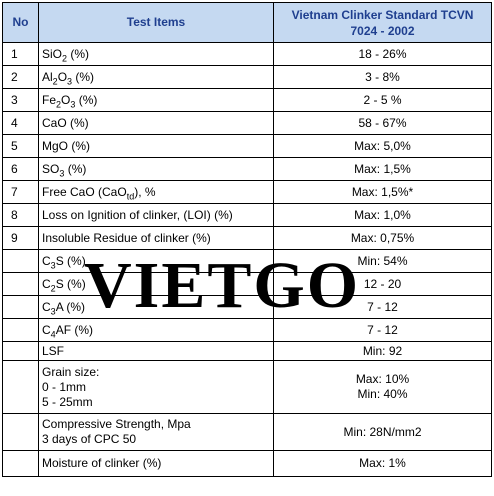  Describe the element at coordinates (247, 169) in the screenshot. I see `table-row: 6 SO3 (%) Max: 1,5%` at that location.